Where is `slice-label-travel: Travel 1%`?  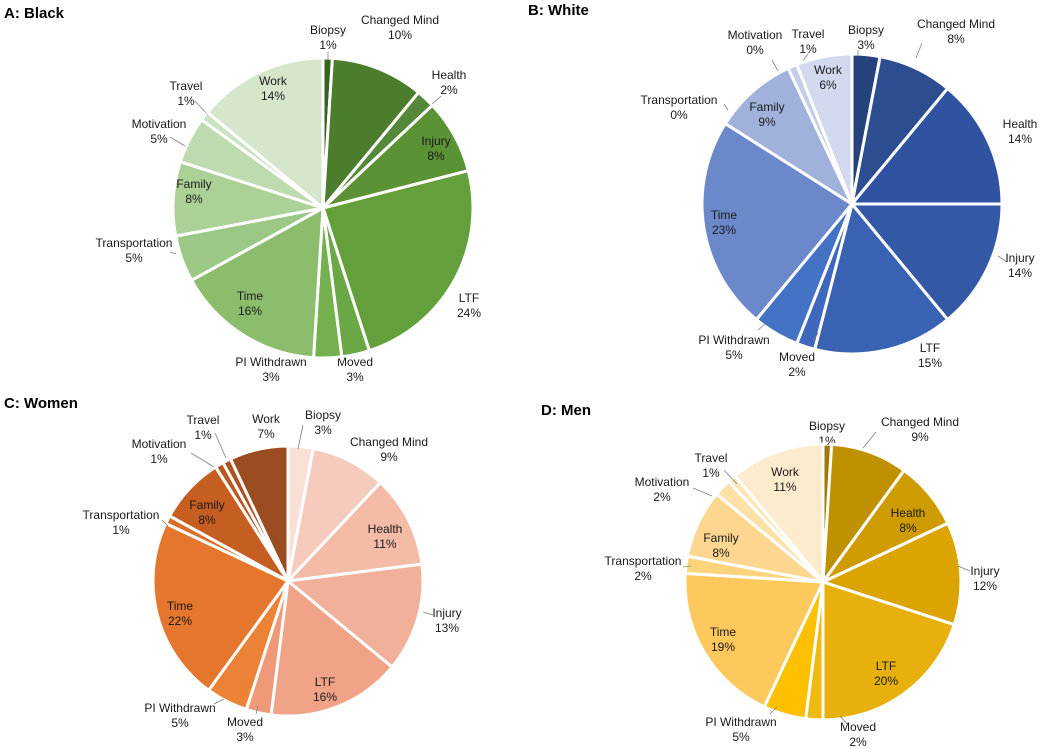 slice-label-travel: Travel 1% is located at coordinates (203, 427).